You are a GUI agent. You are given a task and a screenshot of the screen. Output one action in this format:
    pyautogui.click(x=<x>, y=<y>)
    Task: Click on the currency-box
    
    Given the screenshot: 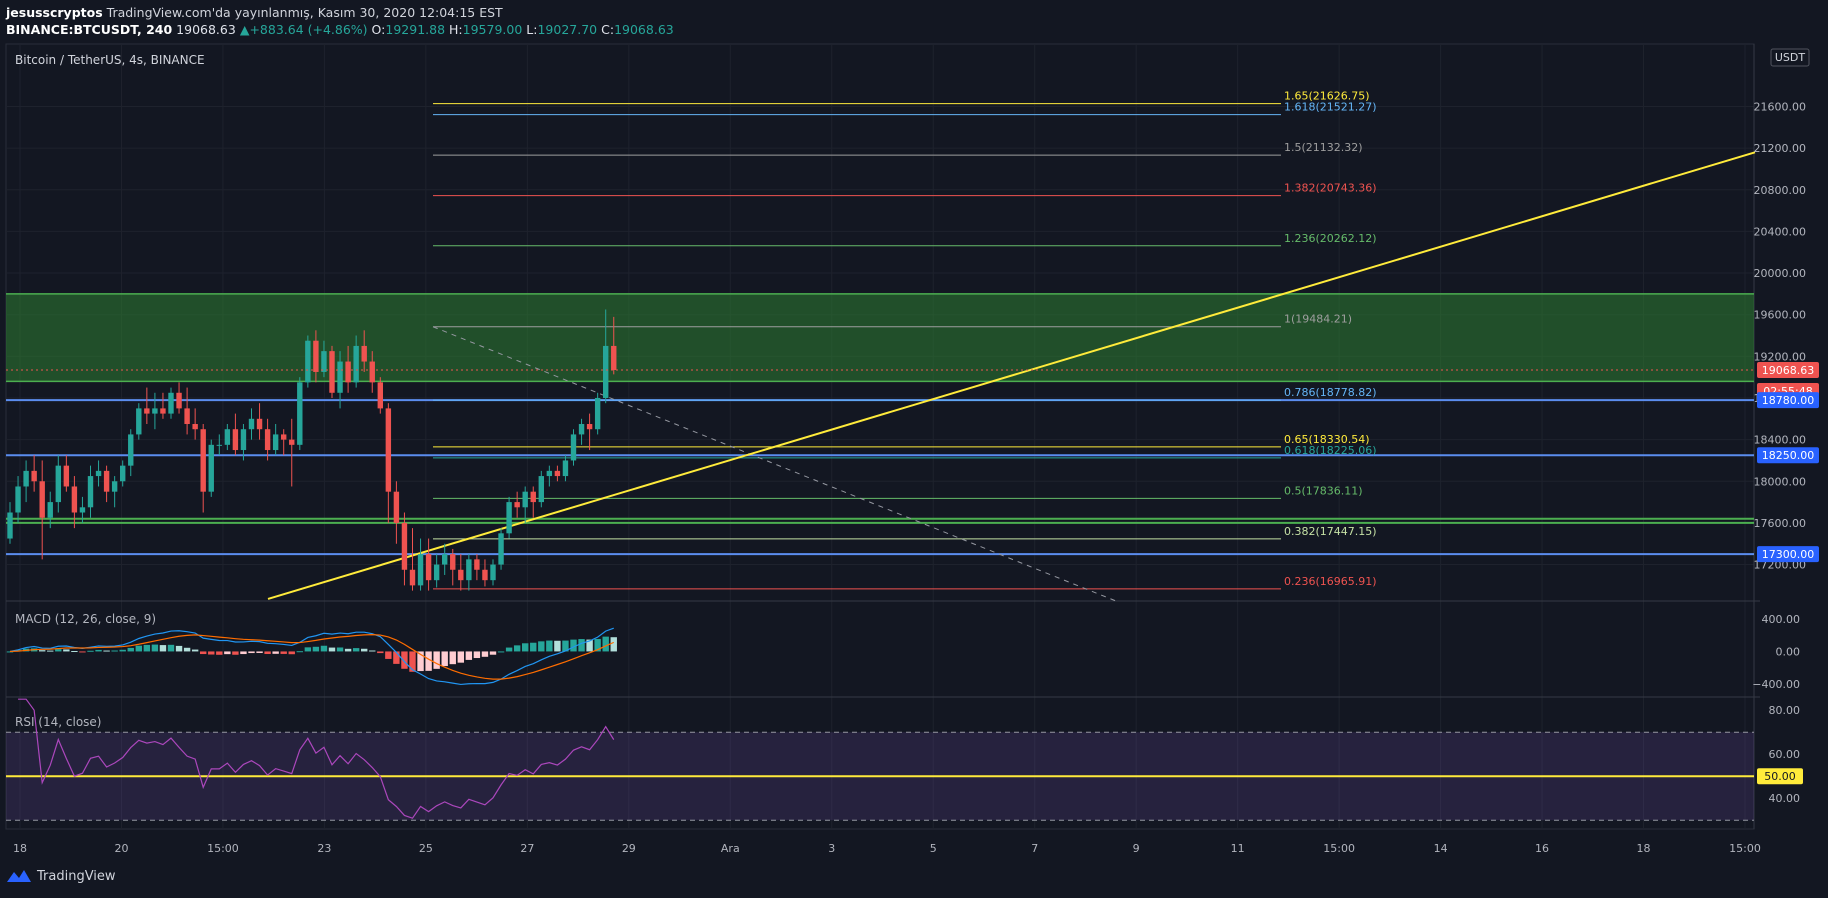 What is the action you would take?
    pyautogui.click(x=1790, y=57)
    